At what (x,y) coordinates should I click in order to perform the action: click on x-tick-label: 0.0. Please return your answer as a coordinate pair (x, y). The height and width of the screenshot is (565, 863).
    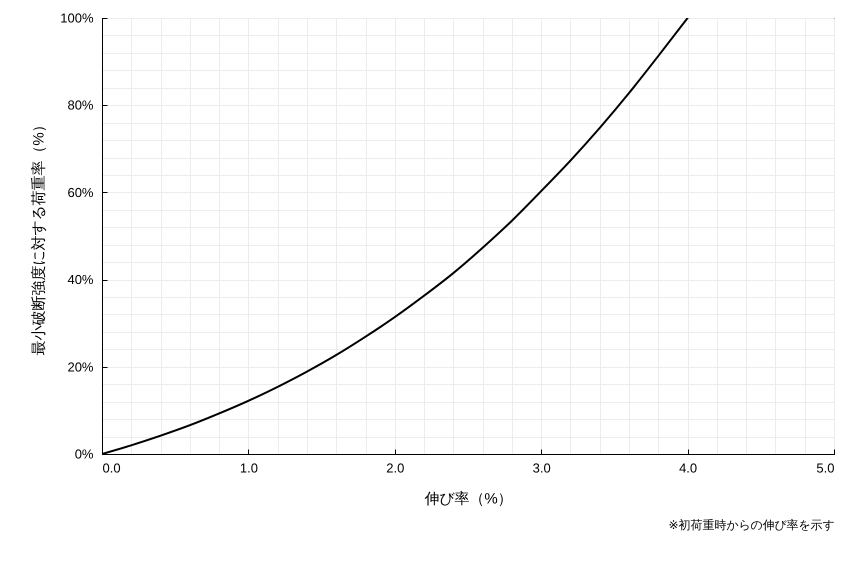
    Looking at the image, I should click on (111, 468).